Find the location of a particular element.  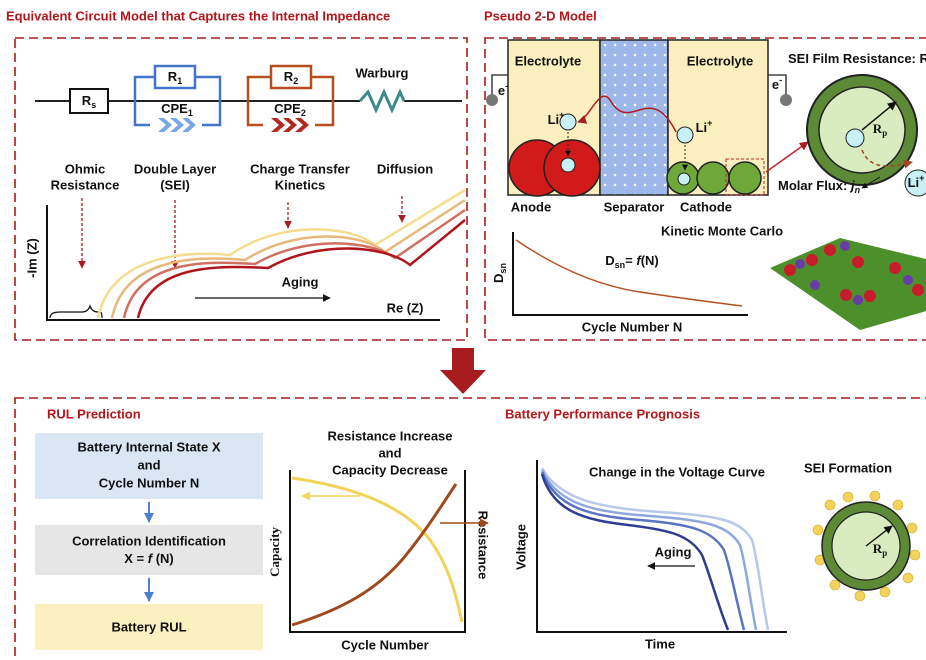

cathode-particle is located at coordinates (745, 178).